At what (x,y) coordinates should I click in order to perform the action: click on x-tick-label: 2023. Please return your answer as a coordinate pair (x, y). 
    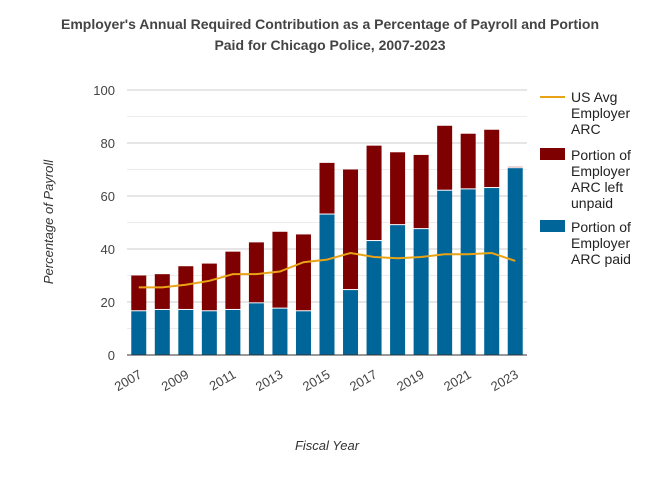
    Looking at the image, I should click on (504, 380).